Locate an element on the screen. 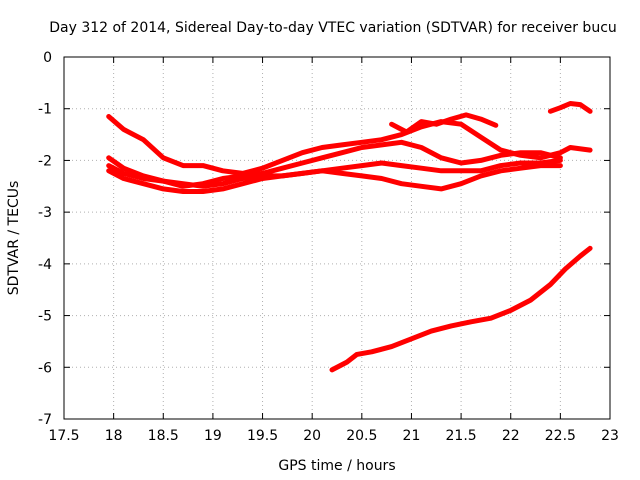 Image resolution: width=640 pixels, height=480 pixels. y-tick-label: -7 is located at coordinates (45, 420).